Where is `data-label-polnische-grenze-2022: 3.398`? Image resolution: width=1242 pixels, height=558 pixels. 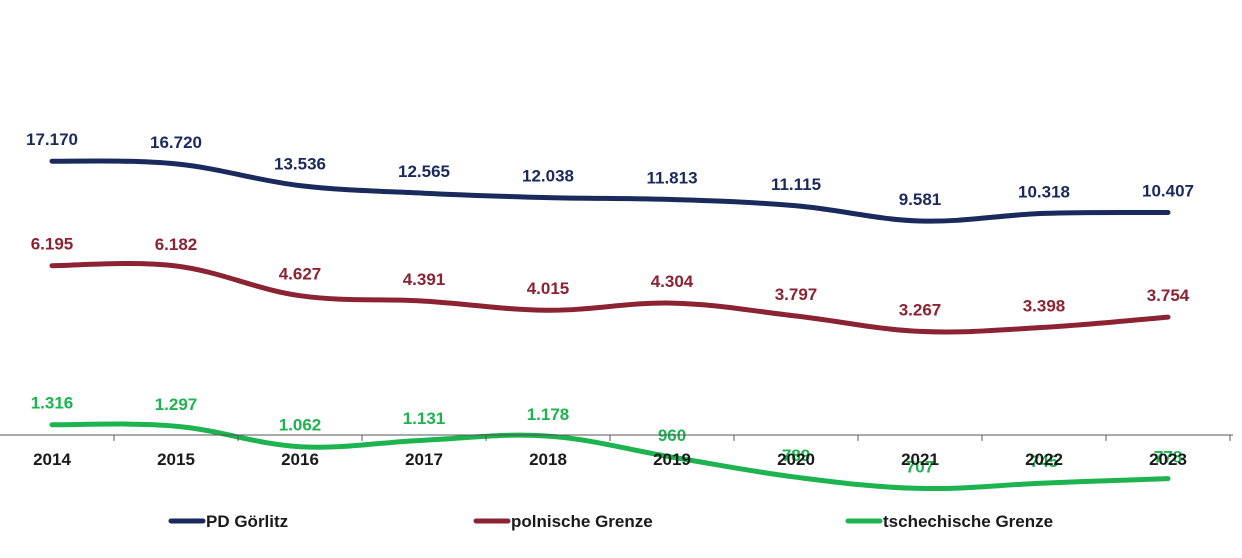
data-label-polnische-grenze-2022: 3.398 is located at coordinates (1044, 305).